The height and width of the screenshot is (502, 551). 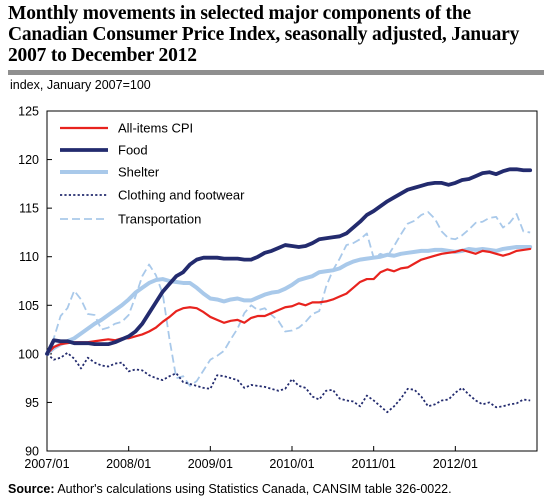 What do you see at coordinates (28, 354) in the screenshot?
I see `y-tick-label: 100` at bounding box center [28, 354].